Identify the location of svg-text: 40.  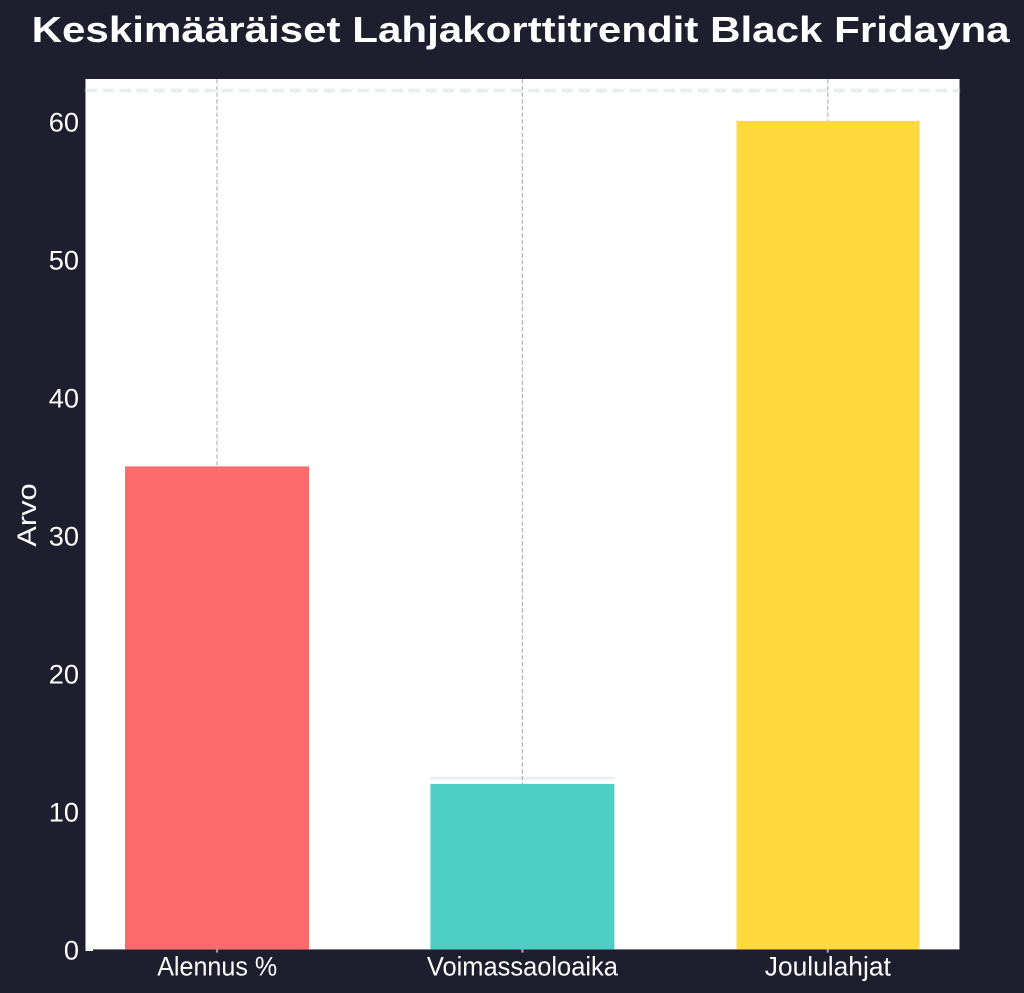
(64, 398).